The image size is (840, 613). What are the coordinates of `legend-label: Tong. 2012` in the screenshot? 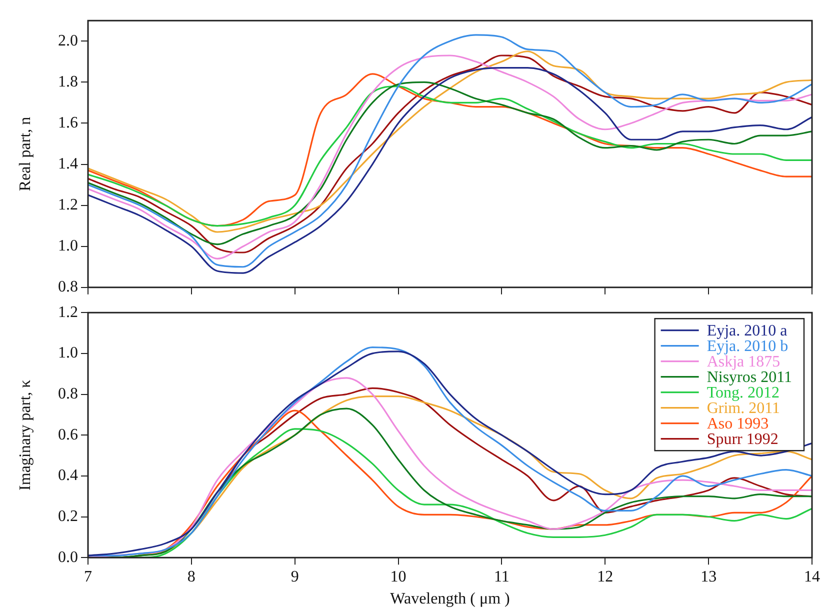 It's located at (743, 393).